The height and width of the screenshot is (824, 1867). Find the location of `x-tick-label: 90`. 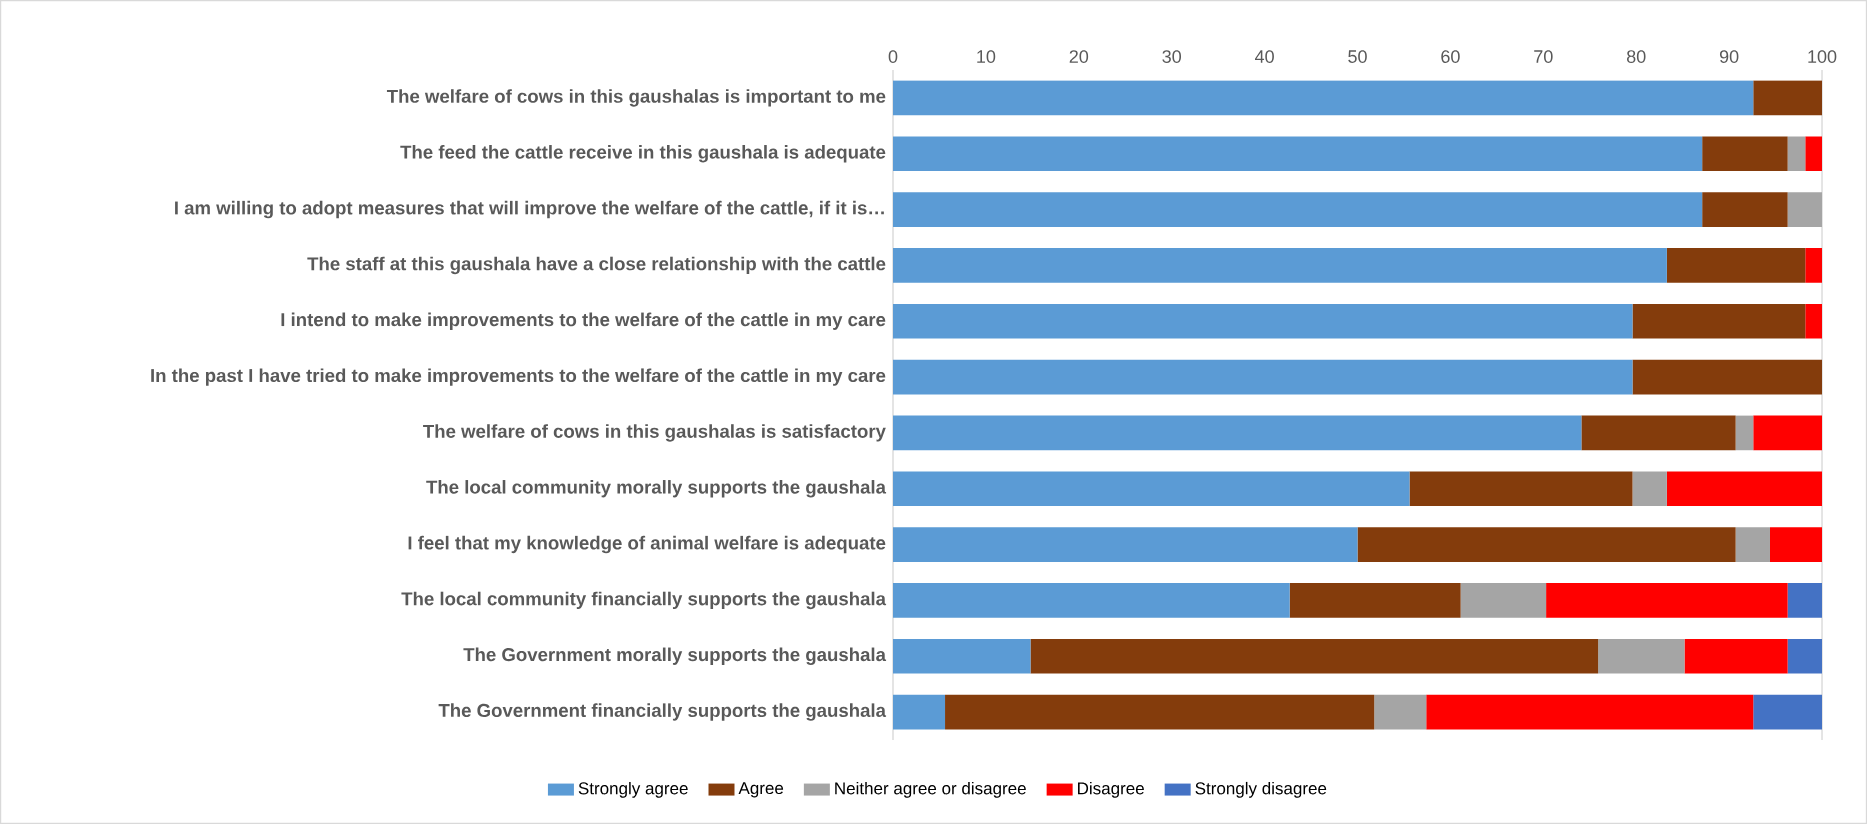

x-tick-label: 90 is located at coordinates (1729, 56).